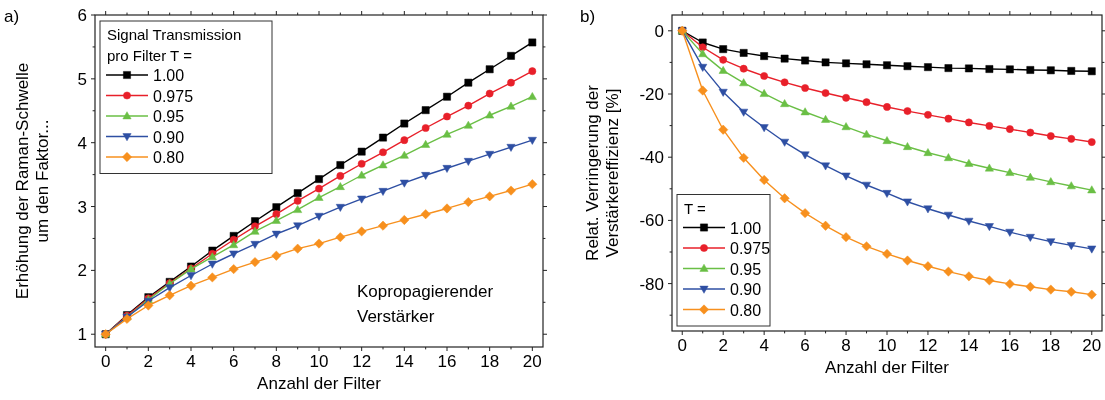 The image size is (1105, 400). I want to click on y-tick-label: -60, so click(651, 221).